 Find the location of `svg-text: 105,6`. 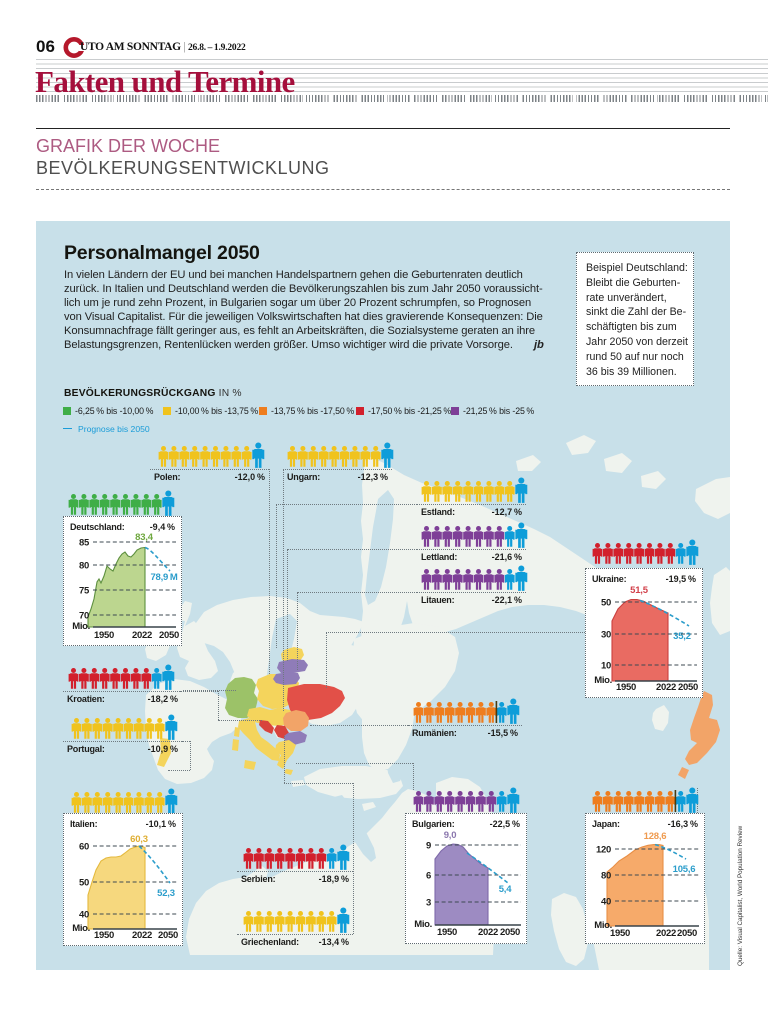

svg-text: 105,6 is located at coordinates (684, 869).